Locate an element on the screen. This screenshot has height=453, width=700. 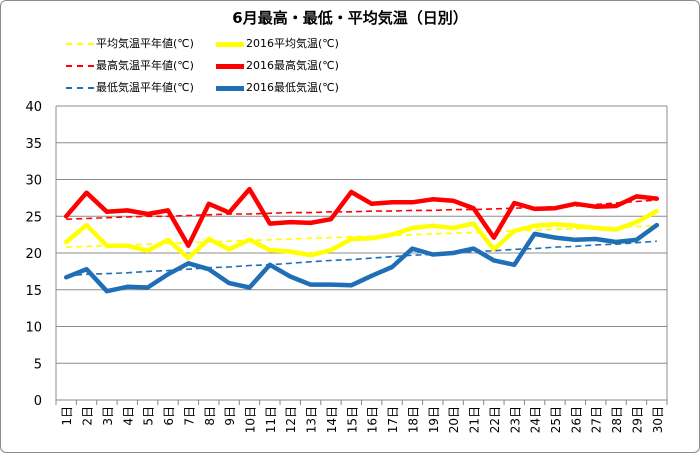
legend-label: 2016最高気温(℃) is located at coordinates (292, 65).